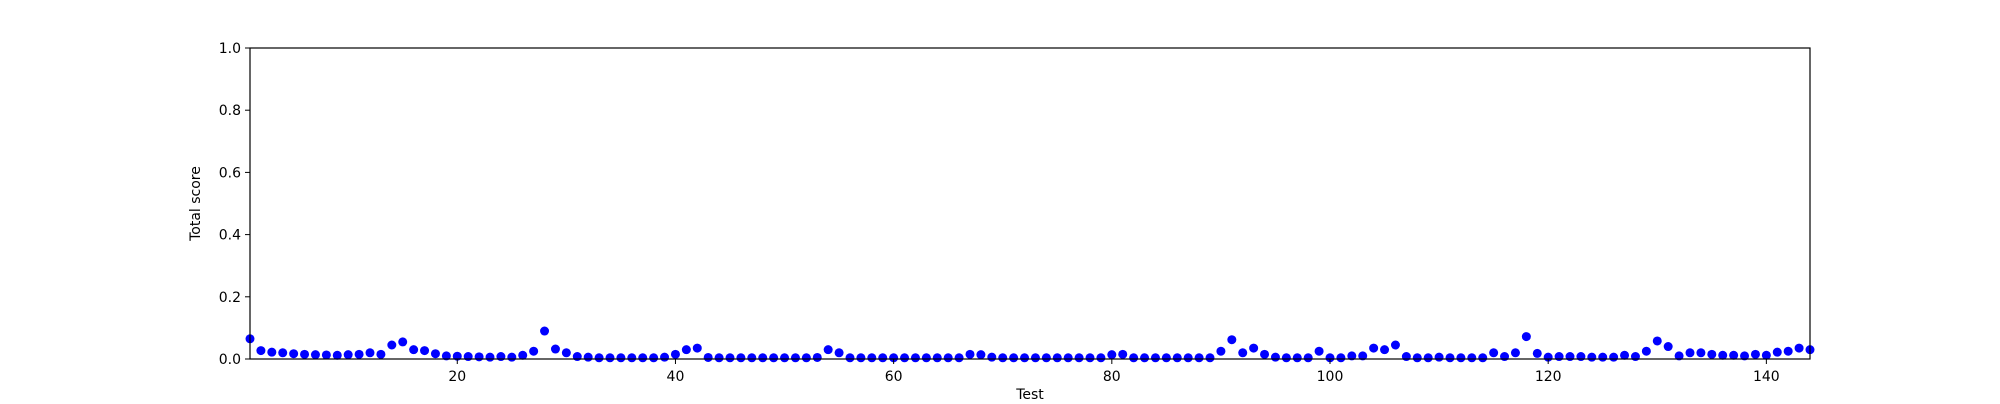  I want to click on y-axis-label: Total score, so click(196, 204).